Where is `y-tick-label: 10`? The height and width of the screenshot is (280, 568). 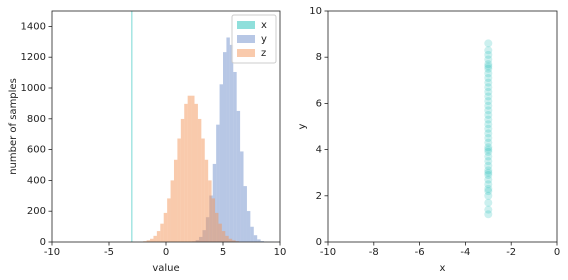 y-tick-label: 10 is located at coordinates (315, 11).